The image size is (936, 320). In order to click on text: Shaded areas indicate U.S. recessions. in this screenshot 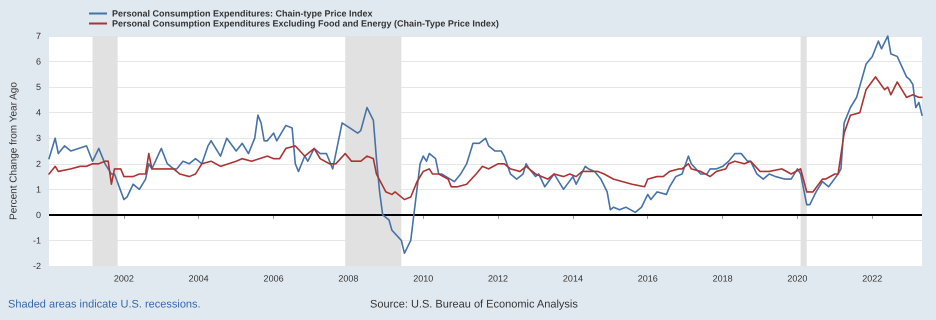, I will do `click(104, 304)`.